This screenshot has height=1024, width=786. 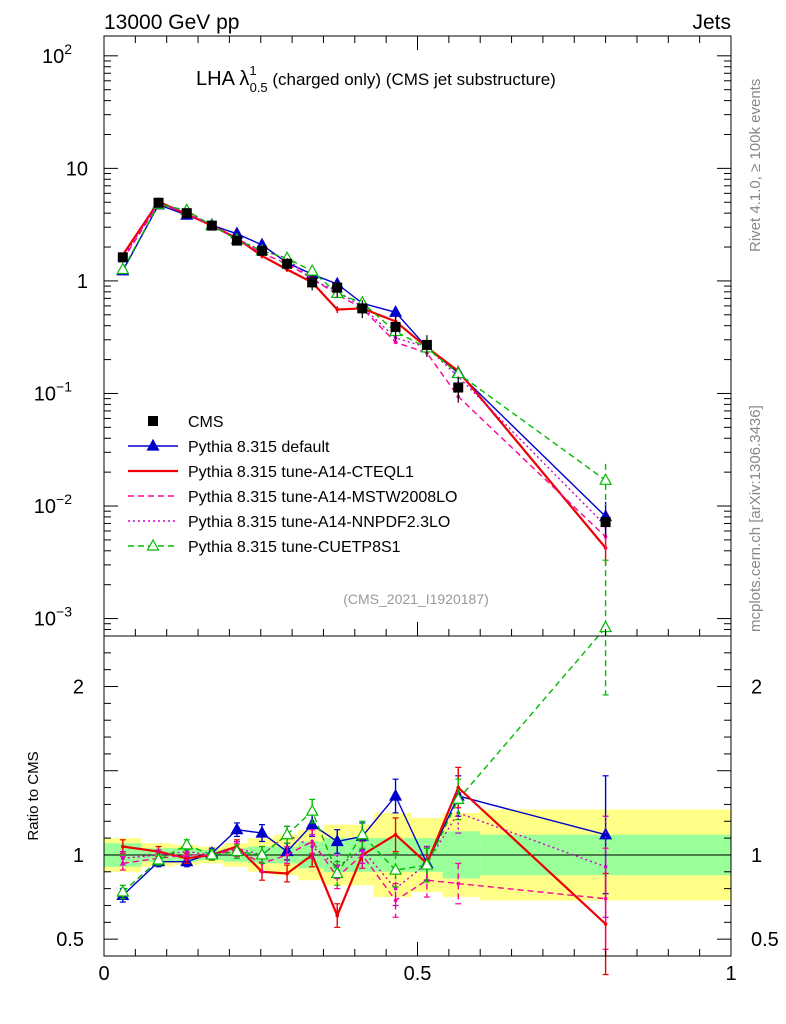 I want to click on main-y-tick-label: 10², so click(x=57, y=54).